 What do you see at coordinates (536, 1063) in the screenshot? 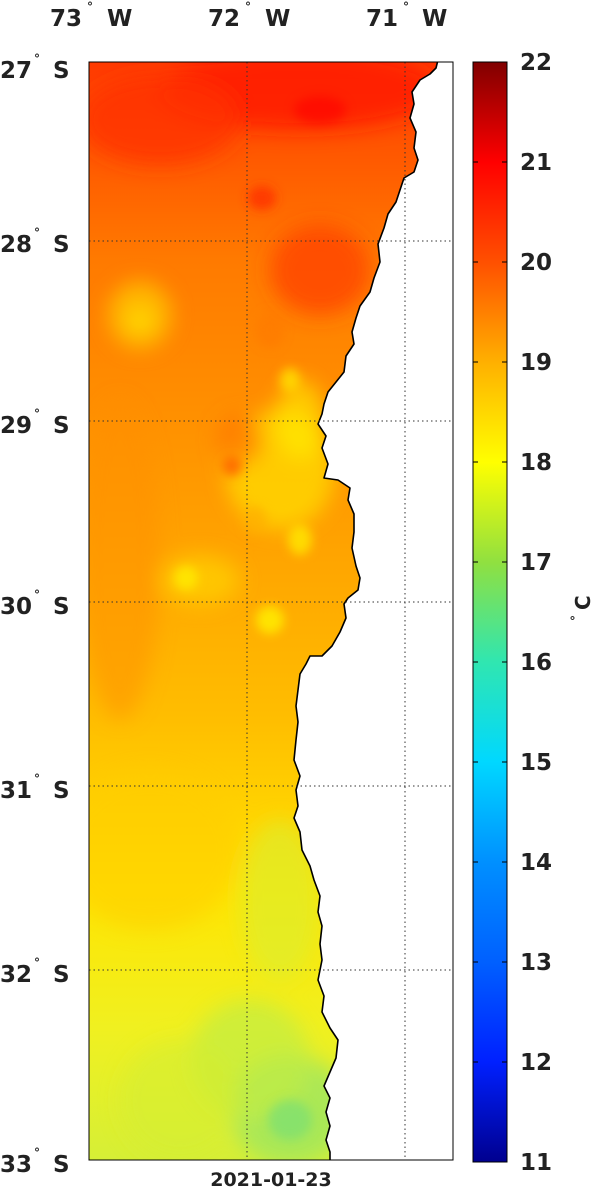
I see `colorbar-label-12: 12` at bounding box center [536, 1063].